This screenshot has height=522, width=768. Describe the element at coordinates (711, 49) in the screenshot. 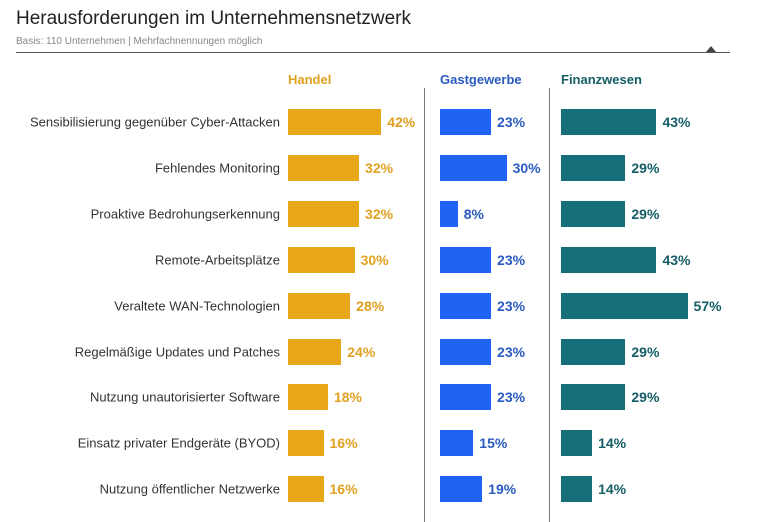

I see `collapse-triangle-icon` at that location.